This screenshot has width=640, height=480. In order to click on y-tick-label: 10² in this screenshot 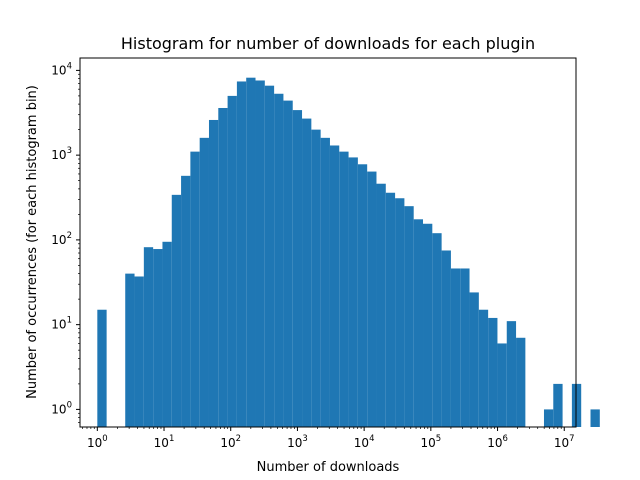, I will do `click(61, 239)`.